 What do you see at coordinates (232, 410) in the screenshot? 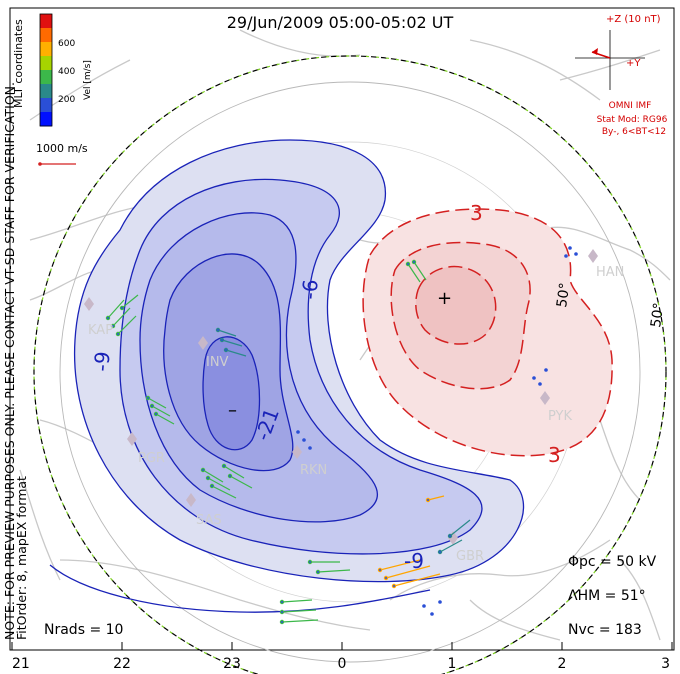
I see `potential-min-marker: –` at bounding box center [232, 410].